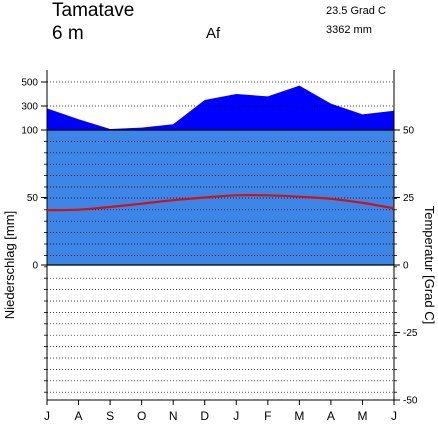 The width and height of the screenshot is (438, 428). I want to click on left-tick-label: 0, so click(35, 266).